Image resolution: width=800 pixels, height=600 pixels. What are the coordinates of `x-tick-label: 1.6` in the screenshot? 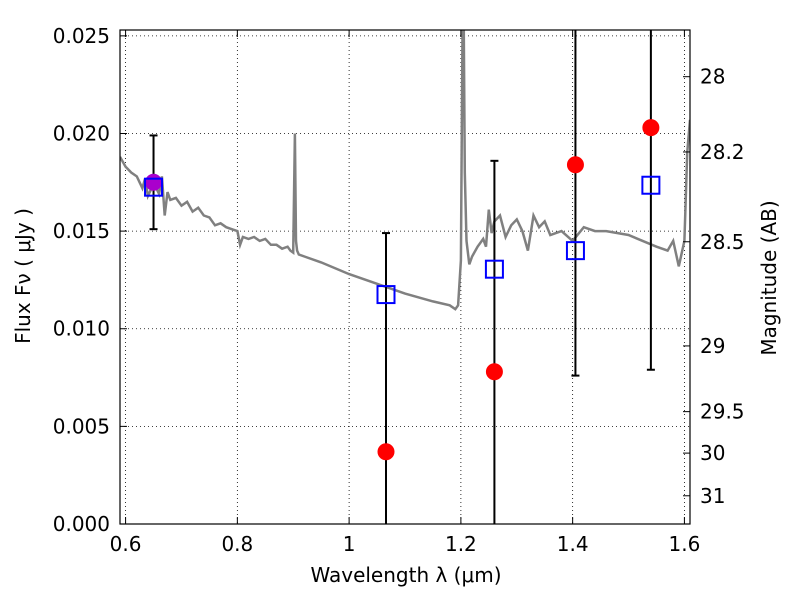 It's located at (685, 544).